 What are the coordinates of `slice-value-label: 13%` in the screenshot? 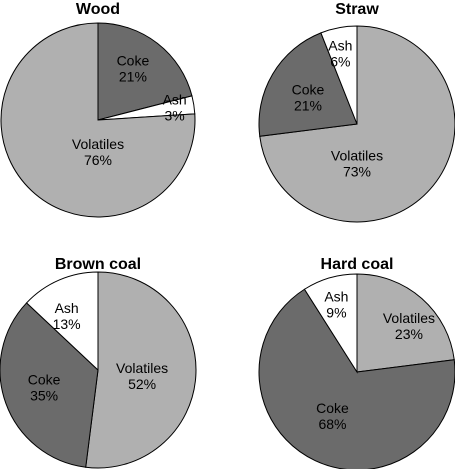 It's located at (67, 324).